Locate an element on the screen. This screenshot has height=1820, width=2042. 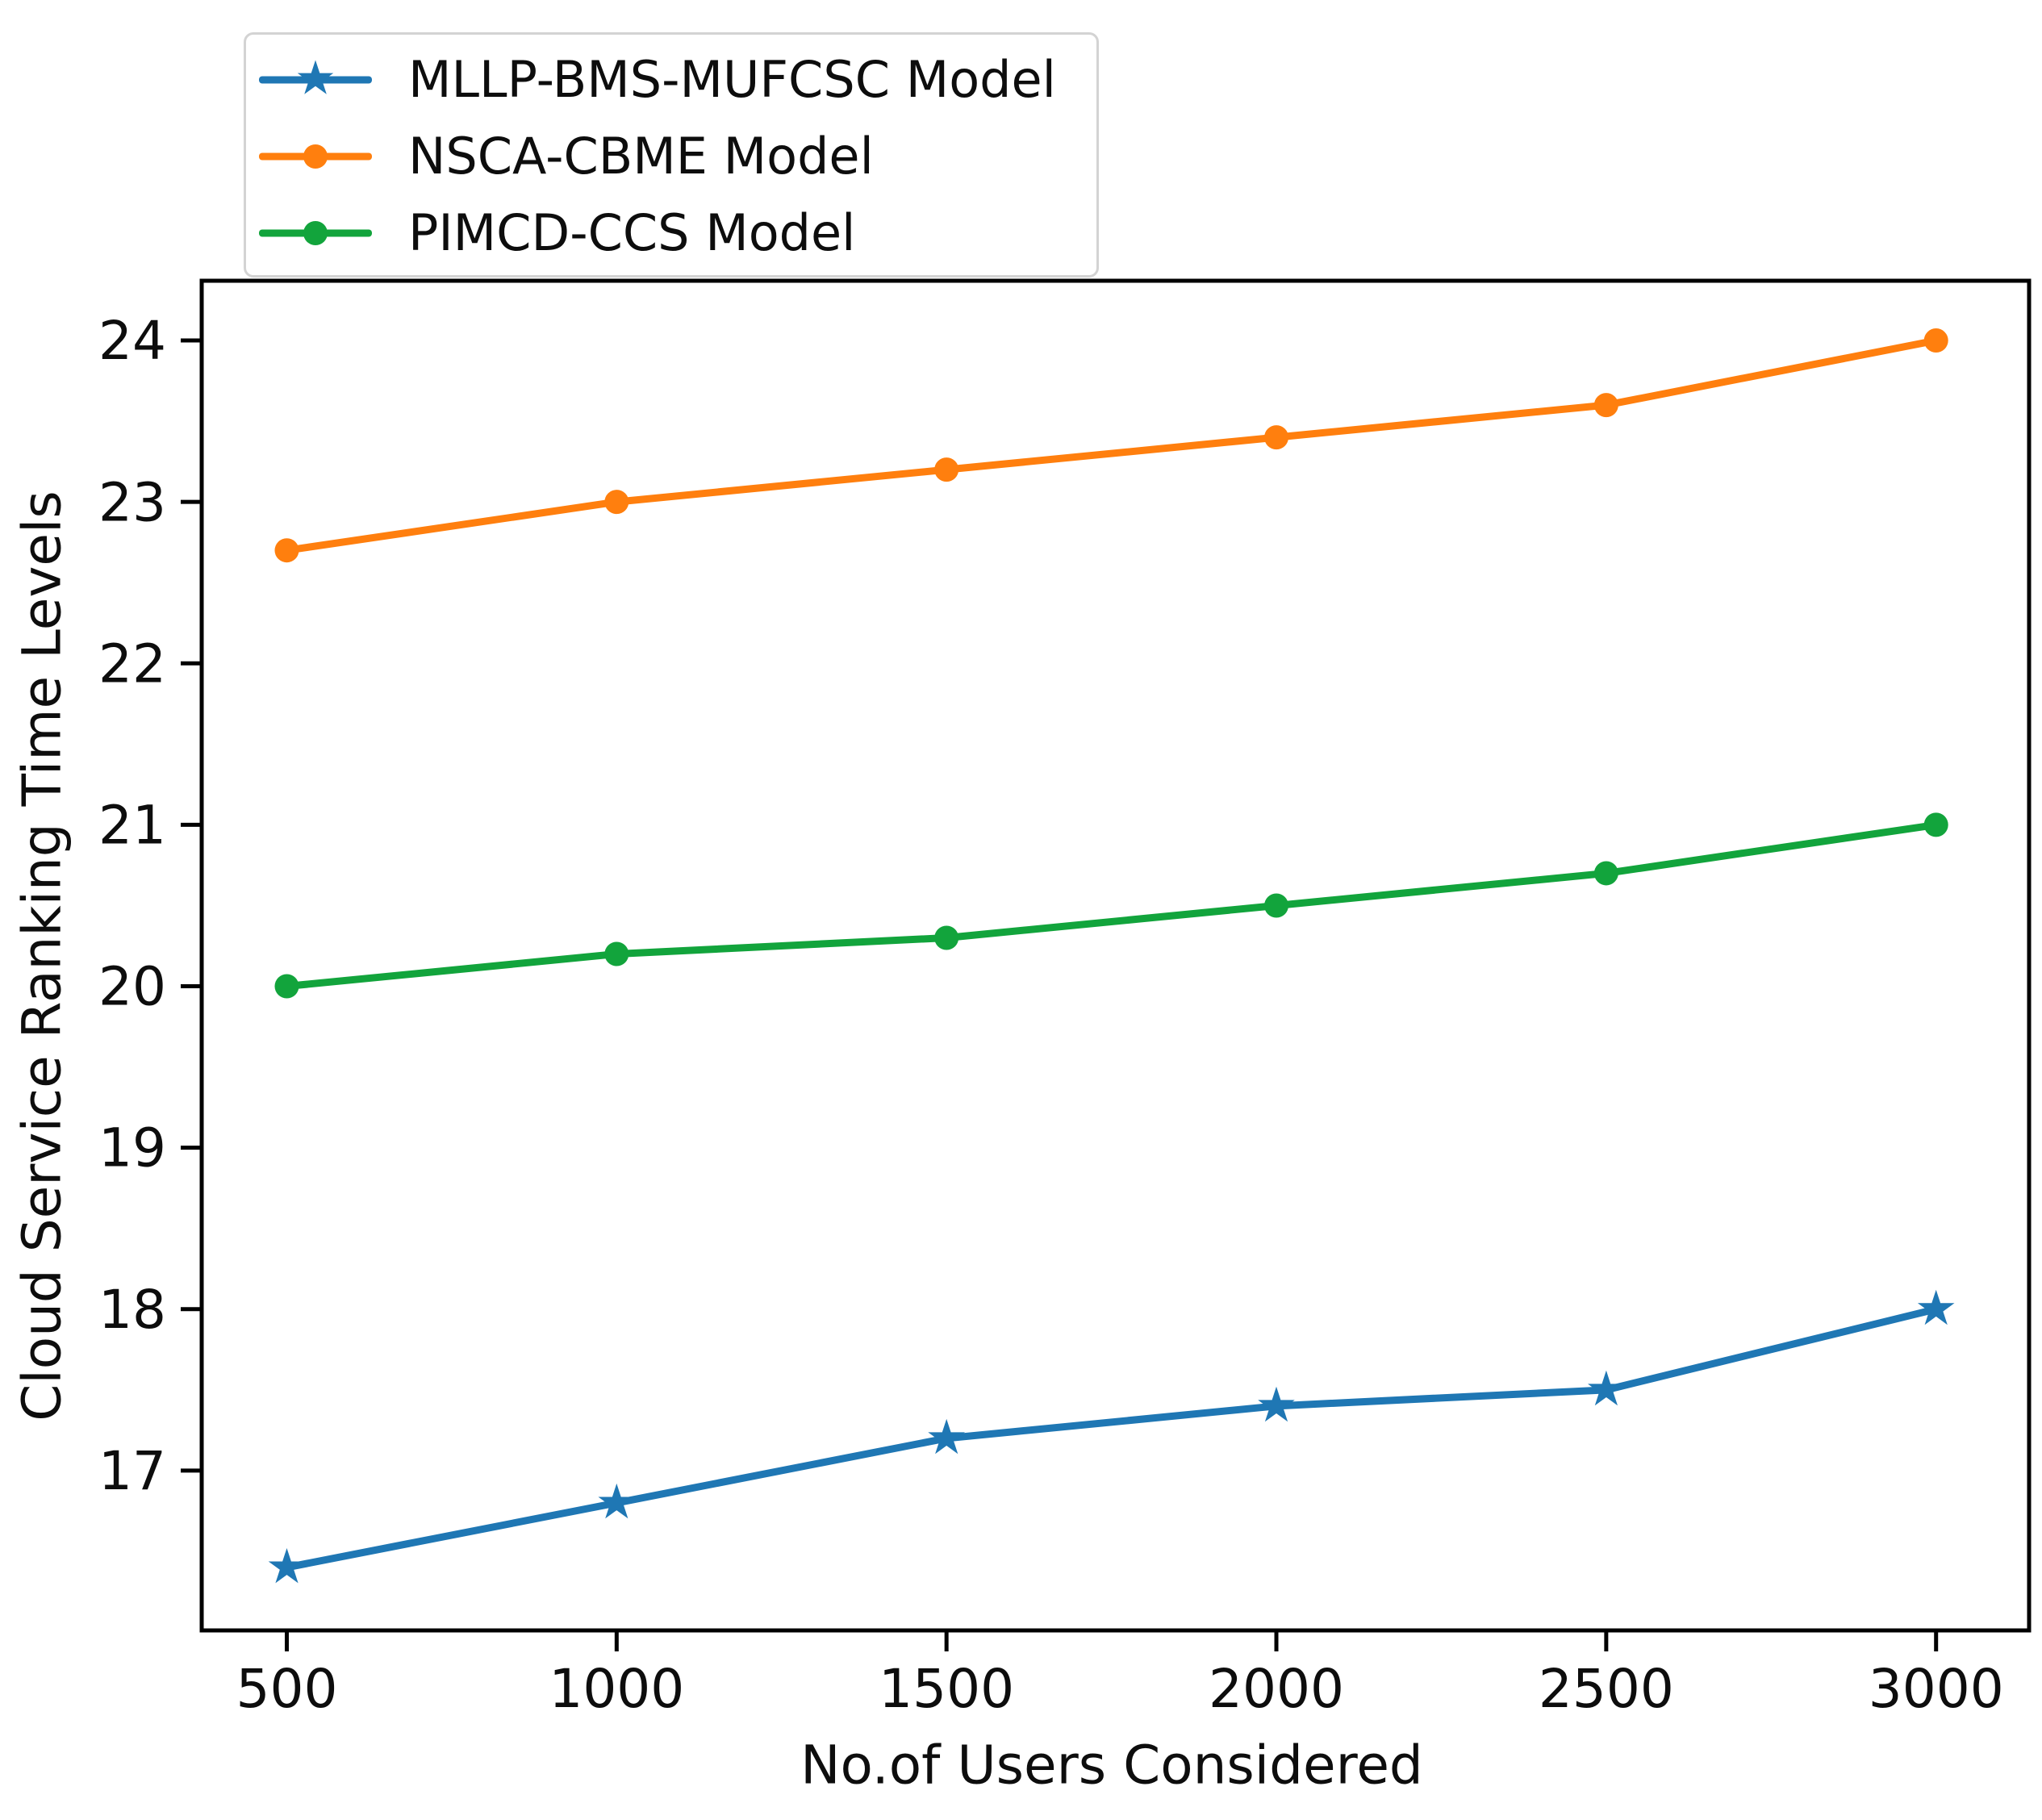
legend-label: NSCA-CBME Model is located at coordinates (641, 156).